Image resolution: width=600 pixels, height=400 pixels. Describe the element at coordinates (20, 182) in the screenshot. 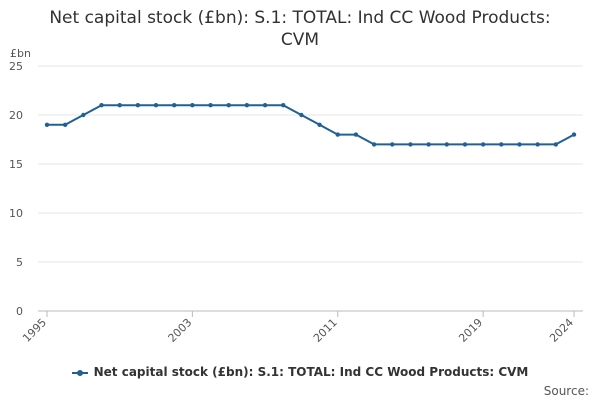

I see `y-axis: £bn 0 5 10 15 20 25` at that location.